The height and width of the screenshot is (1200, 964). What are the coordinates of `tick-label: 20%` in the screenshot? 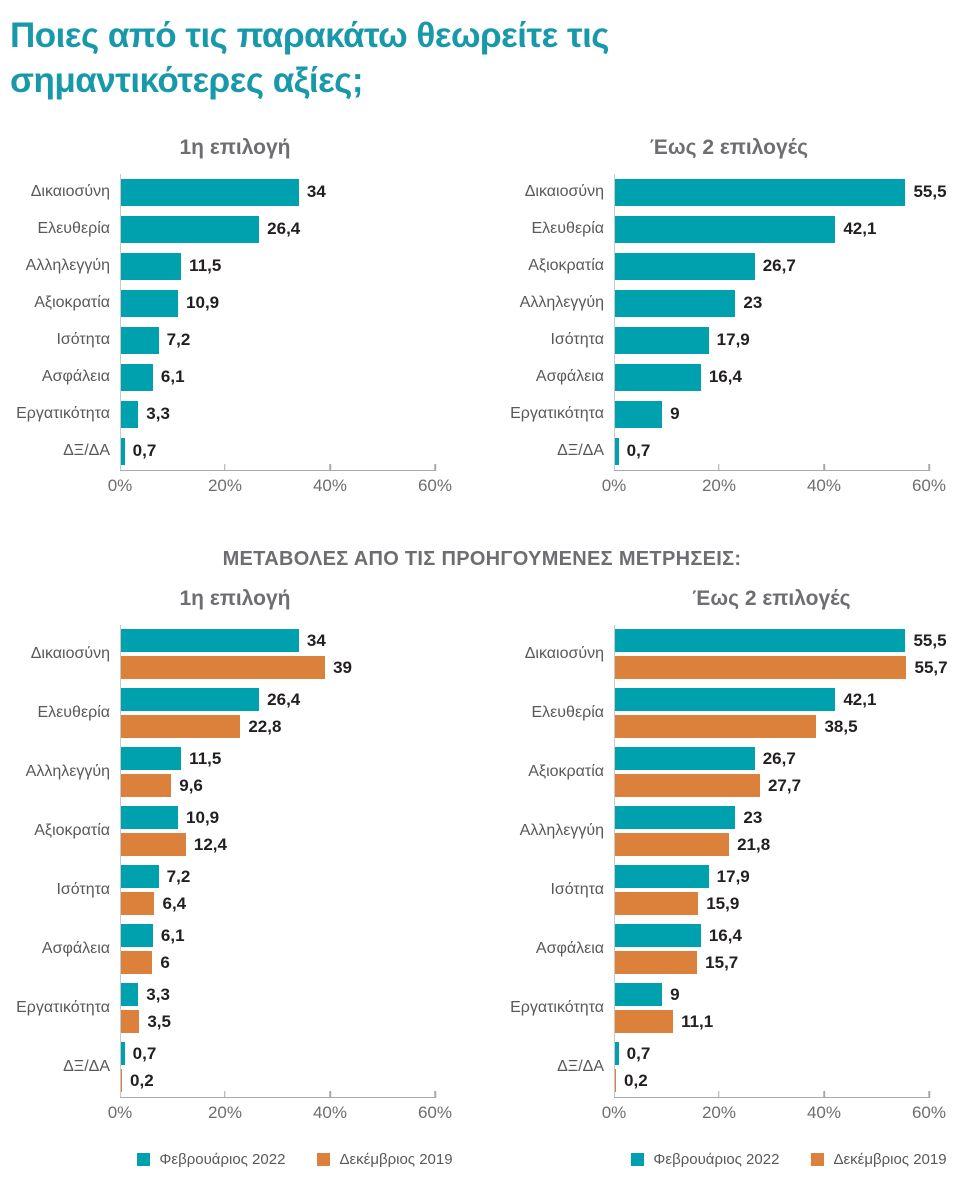 It's located at (718, 485).